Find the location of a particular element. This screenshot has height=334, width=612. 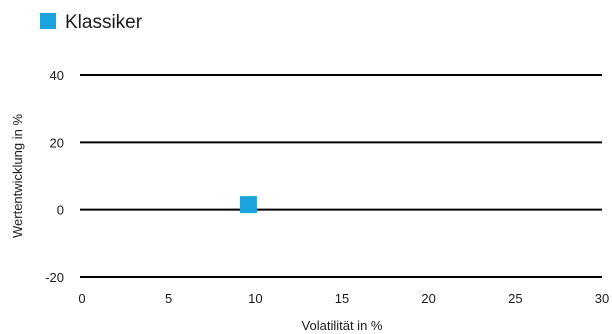

x-tick-label: 25 is located at coordinates (515, 298).